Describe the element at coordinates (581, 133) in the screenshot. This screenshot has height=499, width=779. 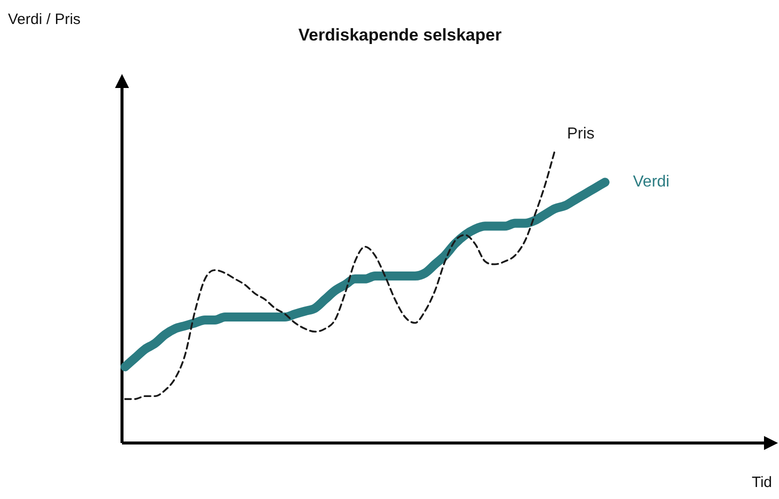
I see `series-label: Pris` at that location.